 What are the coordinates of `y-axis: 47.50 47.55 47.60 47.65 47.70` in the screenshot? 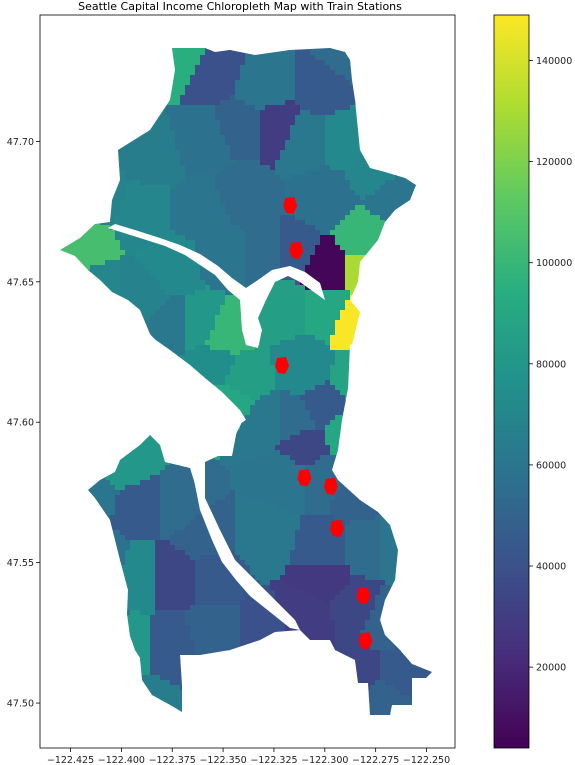 It's located at (23, 423).